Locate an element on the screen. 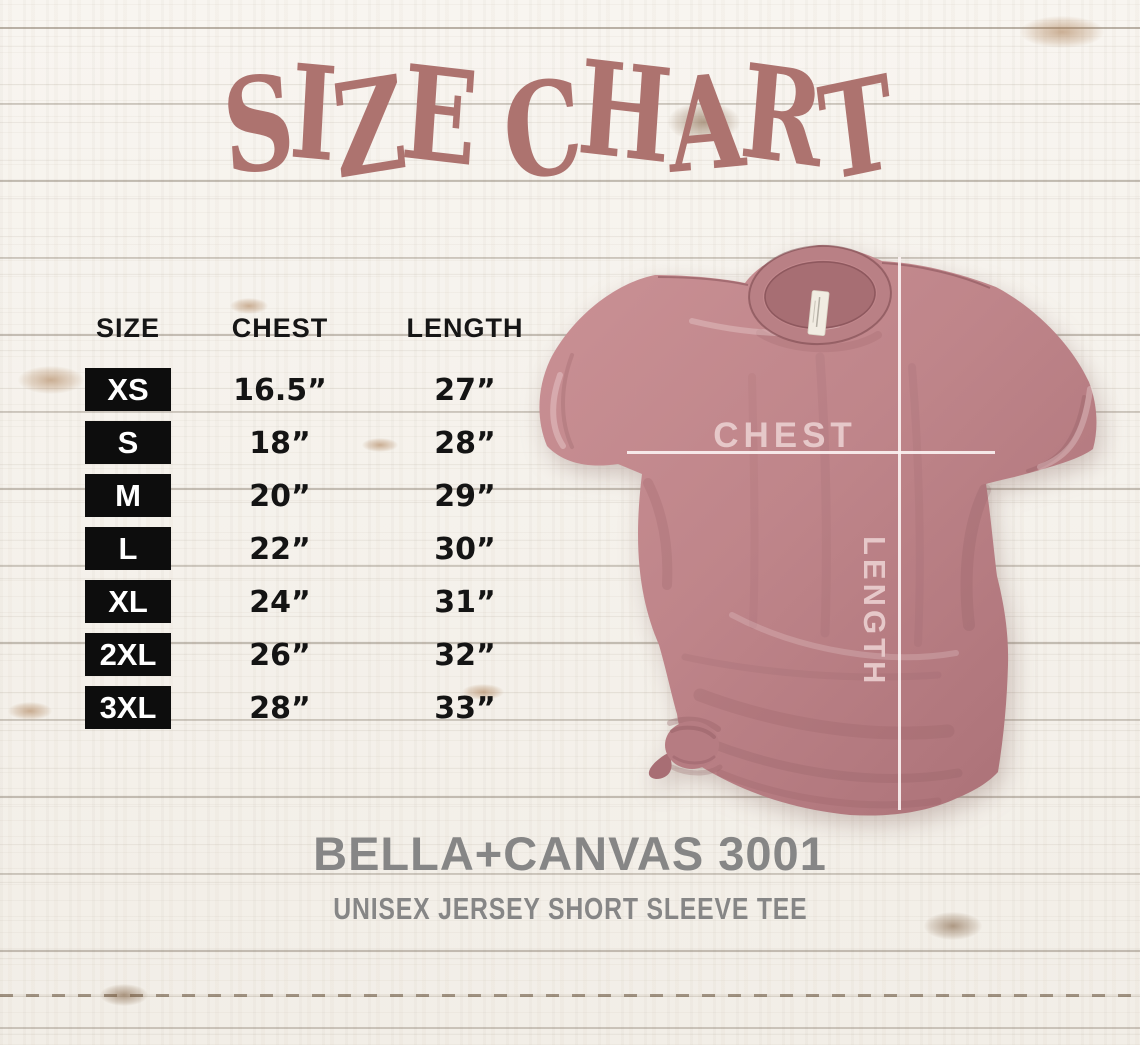 The width and height of the screenshot is (1140, 1045). size-badge: 2XL is located at coordinates (128, 654).